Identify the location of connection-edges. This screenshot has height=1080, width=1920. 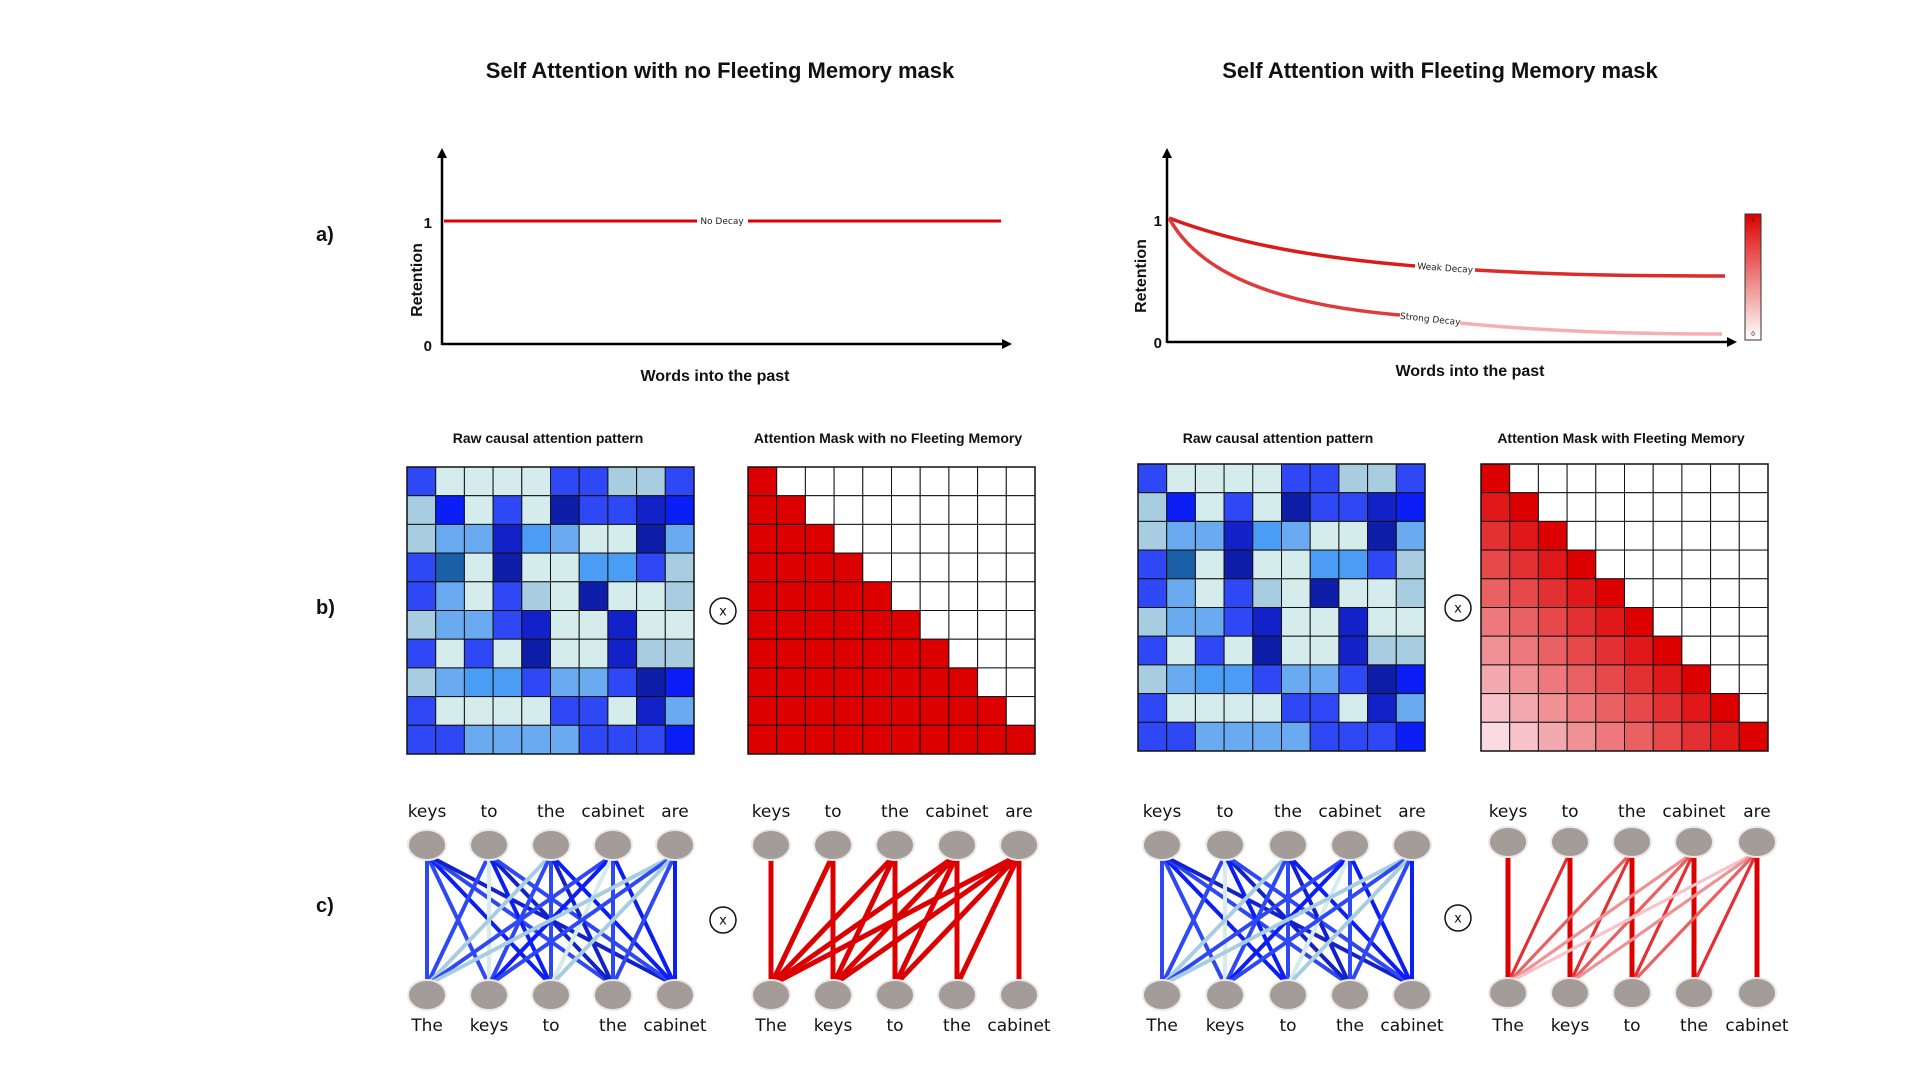
(1287, 920).